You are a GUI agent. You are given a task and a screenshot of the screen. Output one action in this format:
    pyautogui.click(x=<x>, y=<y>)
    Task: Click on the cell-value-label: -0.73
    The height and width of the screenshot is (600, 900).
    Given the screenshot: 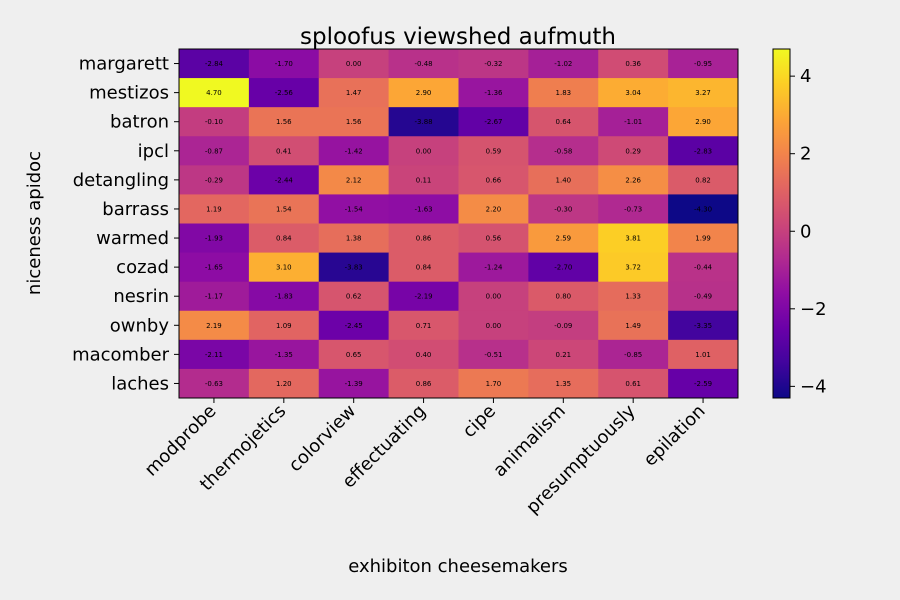 What is the action you would take?
    pyautogui.click(x=633, y=209)
    